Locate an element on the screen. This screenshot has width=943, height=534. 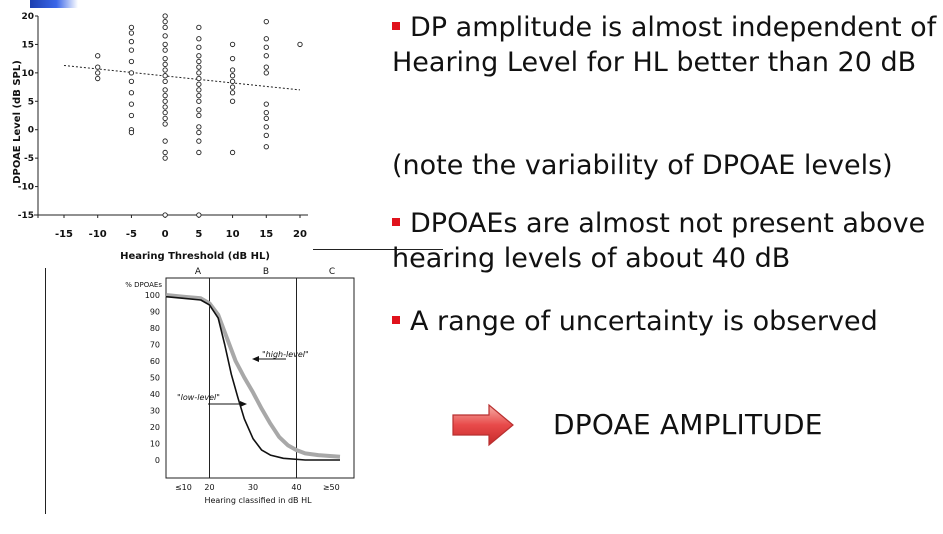
y-tick-label: -10 is located at coordinates (26, 188).